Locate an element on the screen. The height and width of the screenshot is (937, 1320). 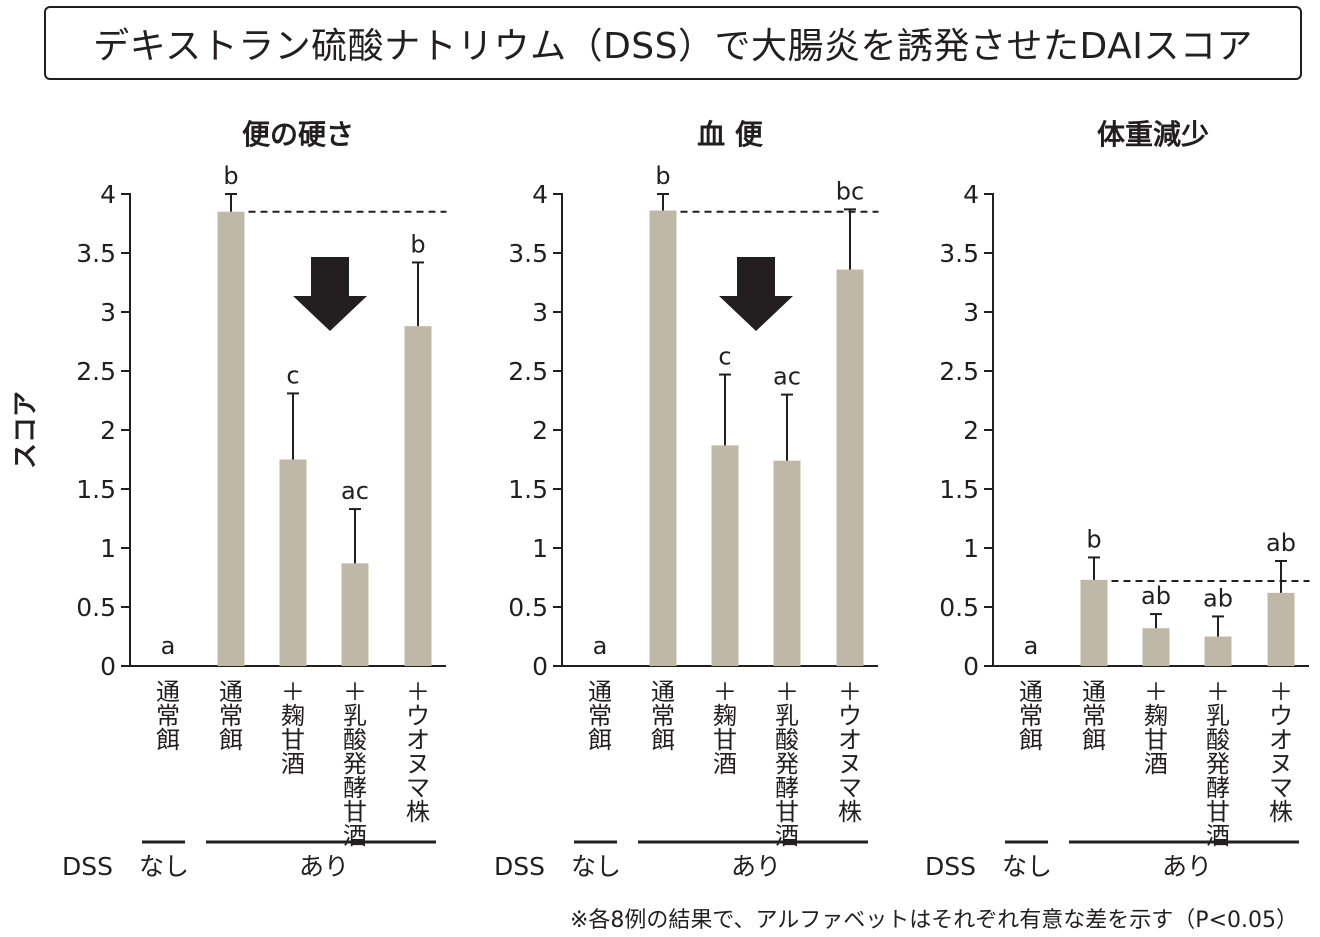
chart-title: 血 便 is located at coordinates (730, 134).